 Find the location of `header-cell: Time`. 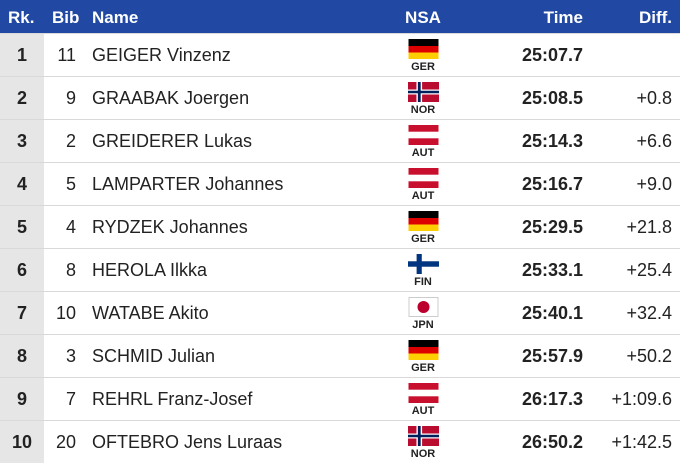

header-cell: Time is located at coordinates (563, 17).